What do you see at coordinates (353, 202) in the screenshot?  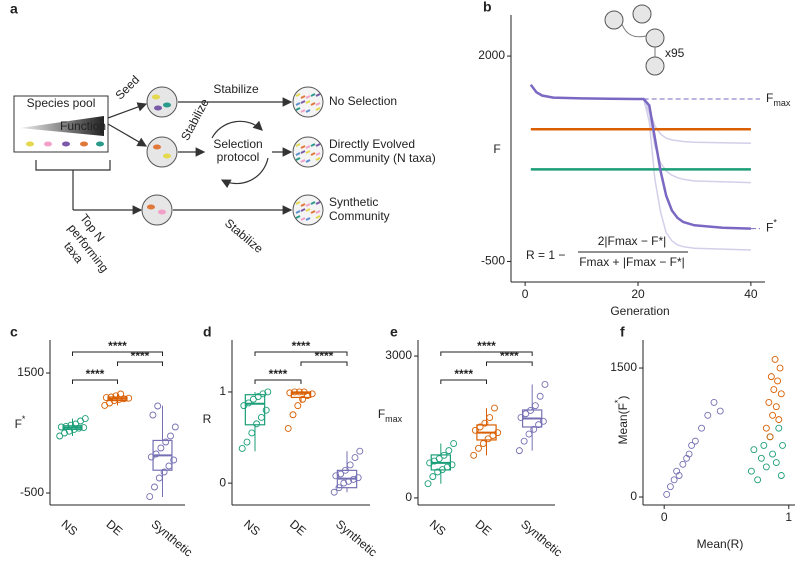 I see `outcome-label: Synthetic` at bounding box center [353, 202].